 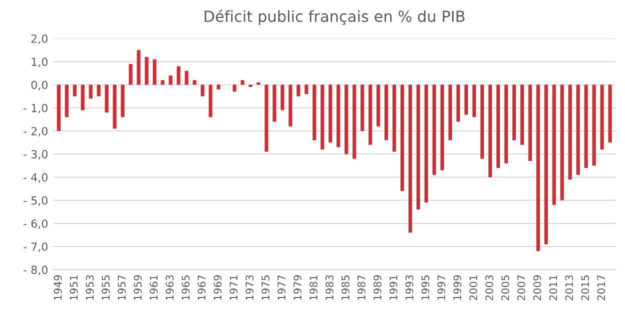 I want to click on x-tick-label: 2017, so click(x=601, y=287).